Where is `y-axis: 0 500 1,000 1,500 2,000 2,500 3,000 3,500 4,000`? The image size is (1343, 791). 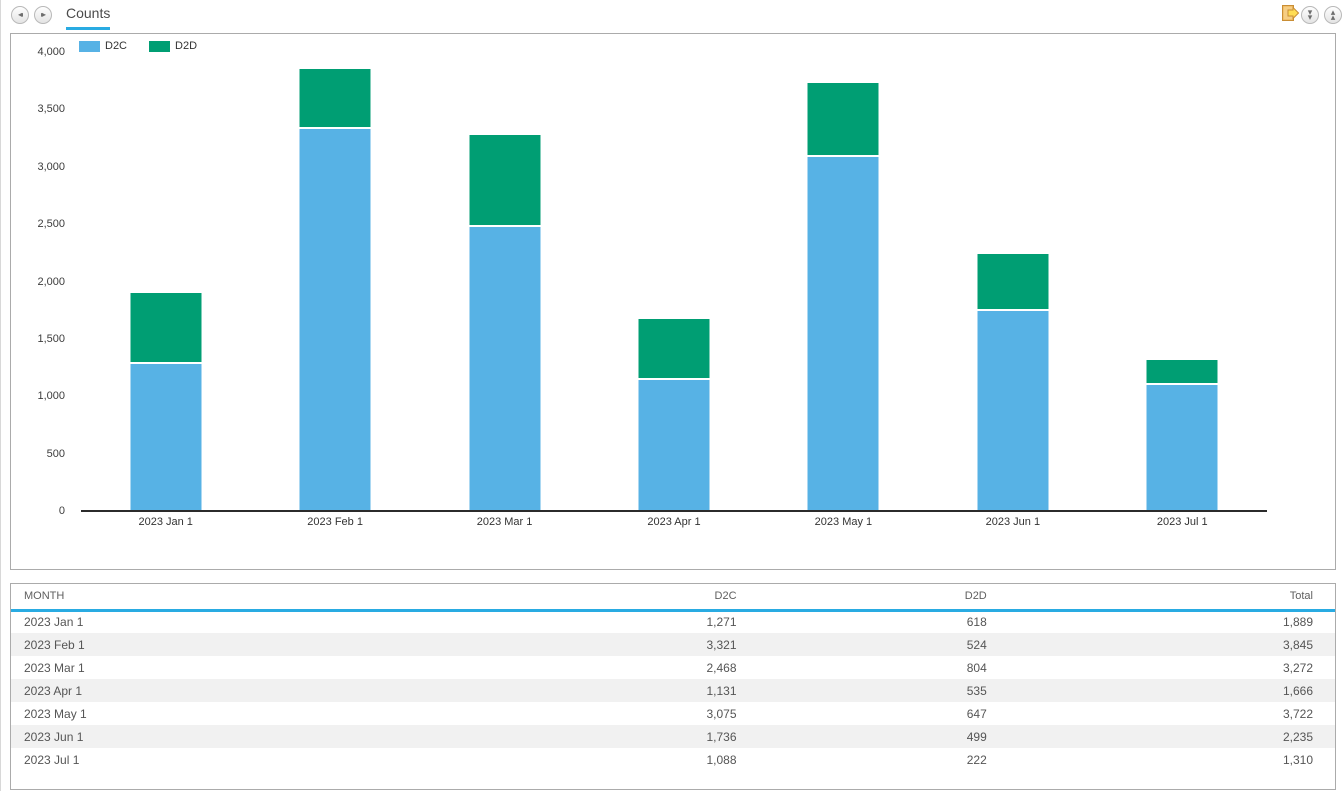 y-axis: 0 500 1,000 1,500 2,000 2,500 3,000 3,500 4,000 is located at coordinates (42, 281).